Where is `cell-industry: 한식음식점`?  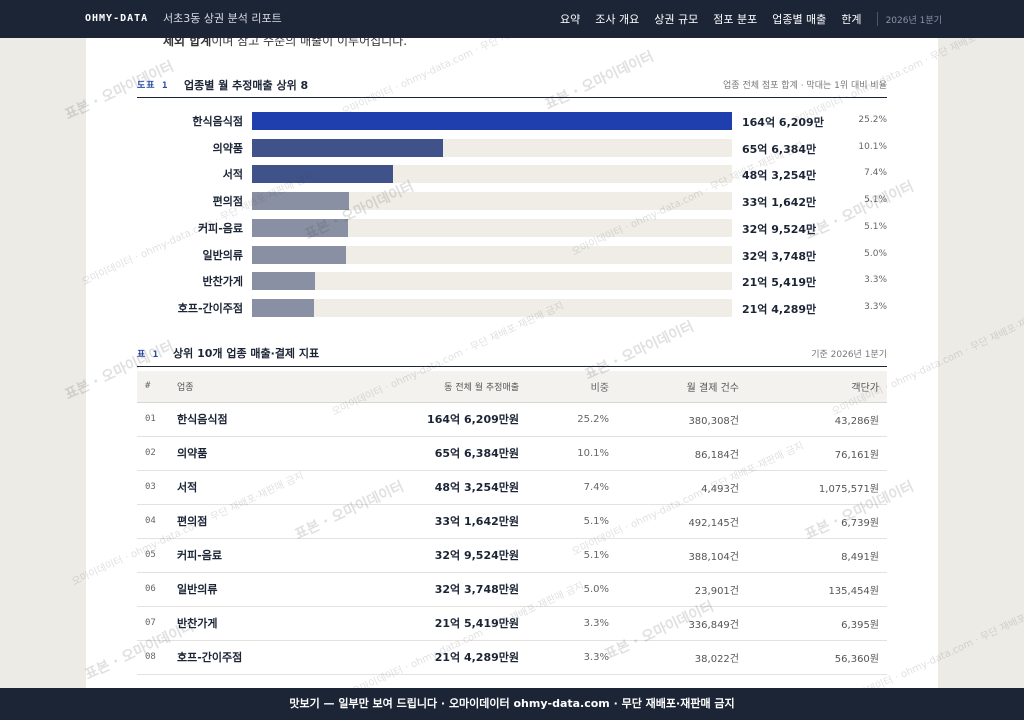
cell-industry: 한식음식점 is located at coordinates (249, 419).